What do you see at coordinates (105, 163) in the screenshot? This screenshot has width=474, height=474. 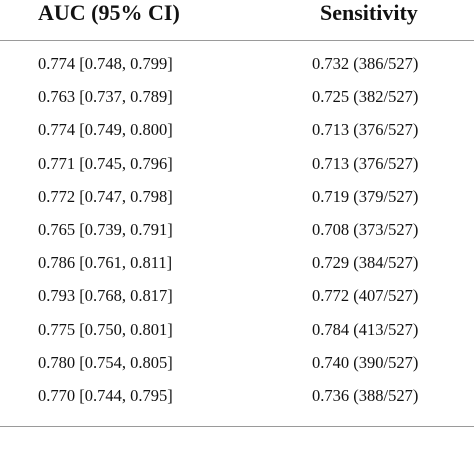 I see `auc-cell: 0.771 [0.745, 0.796]` at bounding box center [105, 163].